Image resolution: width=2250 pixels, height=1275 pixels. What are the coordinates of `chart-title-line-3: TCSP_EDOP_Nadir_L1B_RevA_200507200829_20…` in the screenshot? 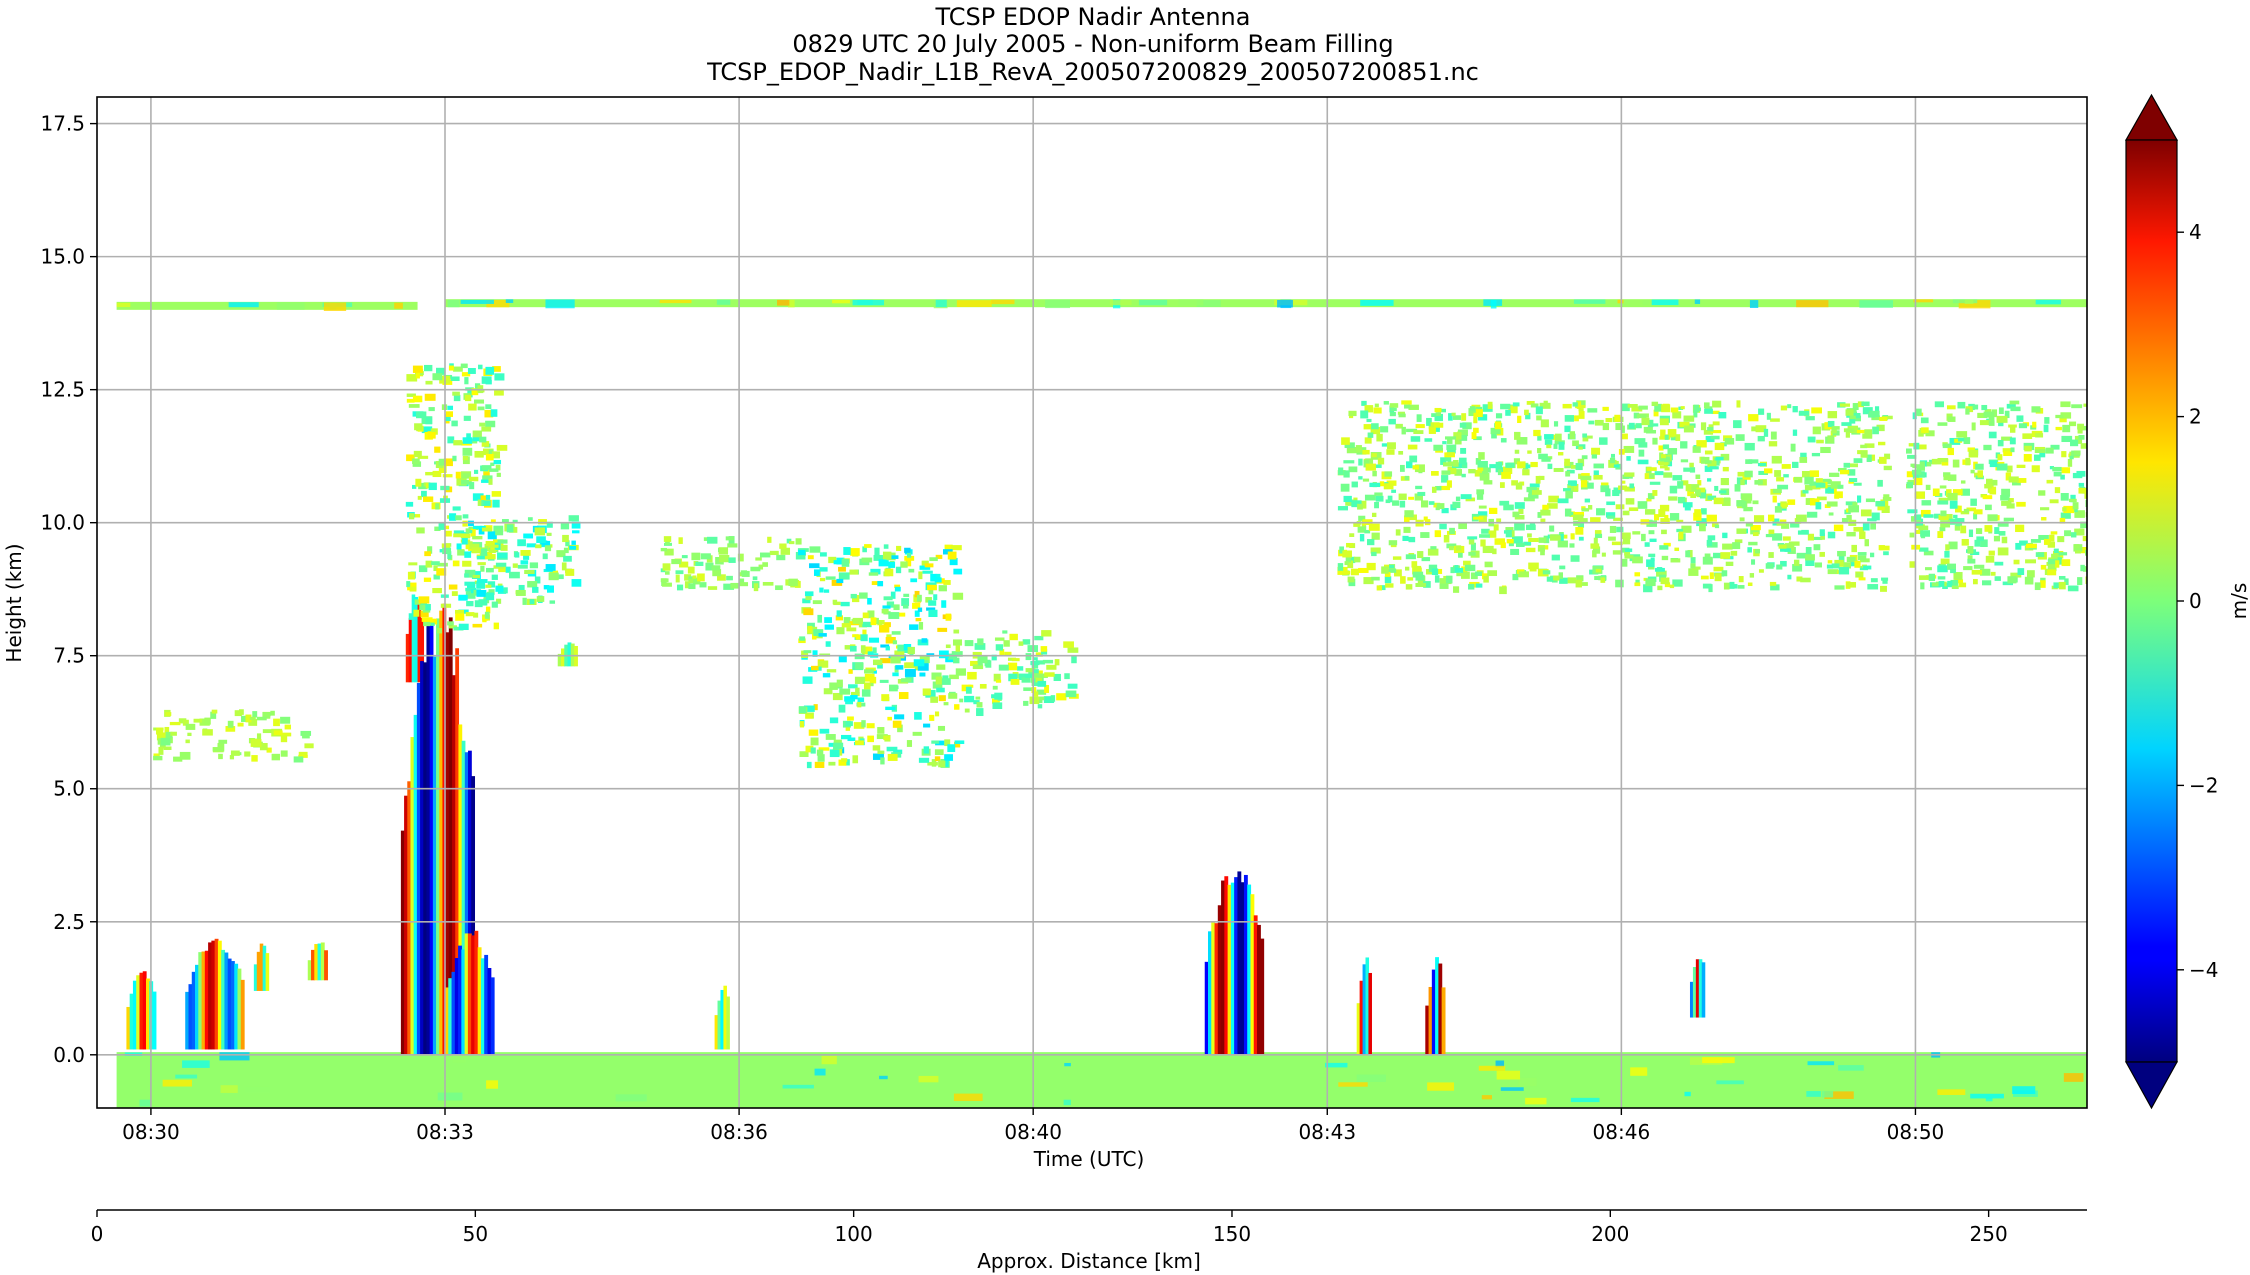 It's located at (1092, 72).